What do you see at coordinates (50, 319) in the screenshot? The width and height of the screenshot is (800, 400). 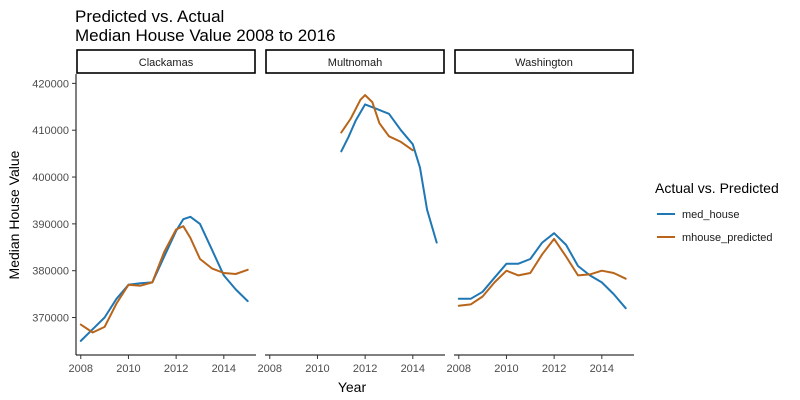 I see `y-tick-label: 370000` at bounding box center [50, 319].